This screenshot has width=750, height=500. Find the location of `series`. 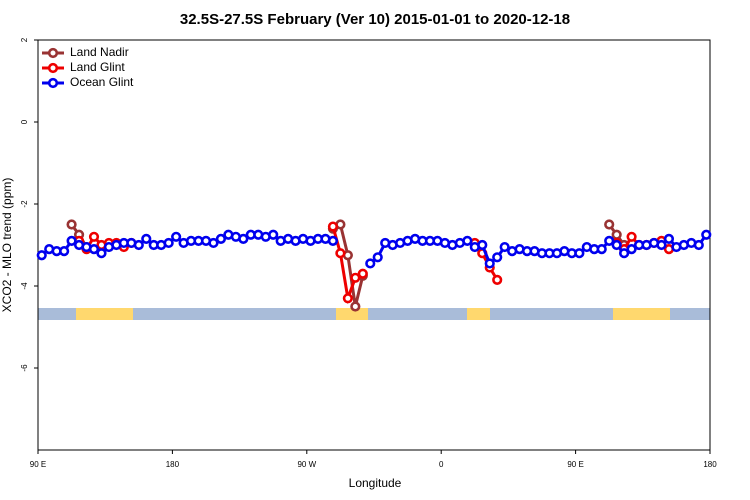

series is located at coordinates (374, 249).